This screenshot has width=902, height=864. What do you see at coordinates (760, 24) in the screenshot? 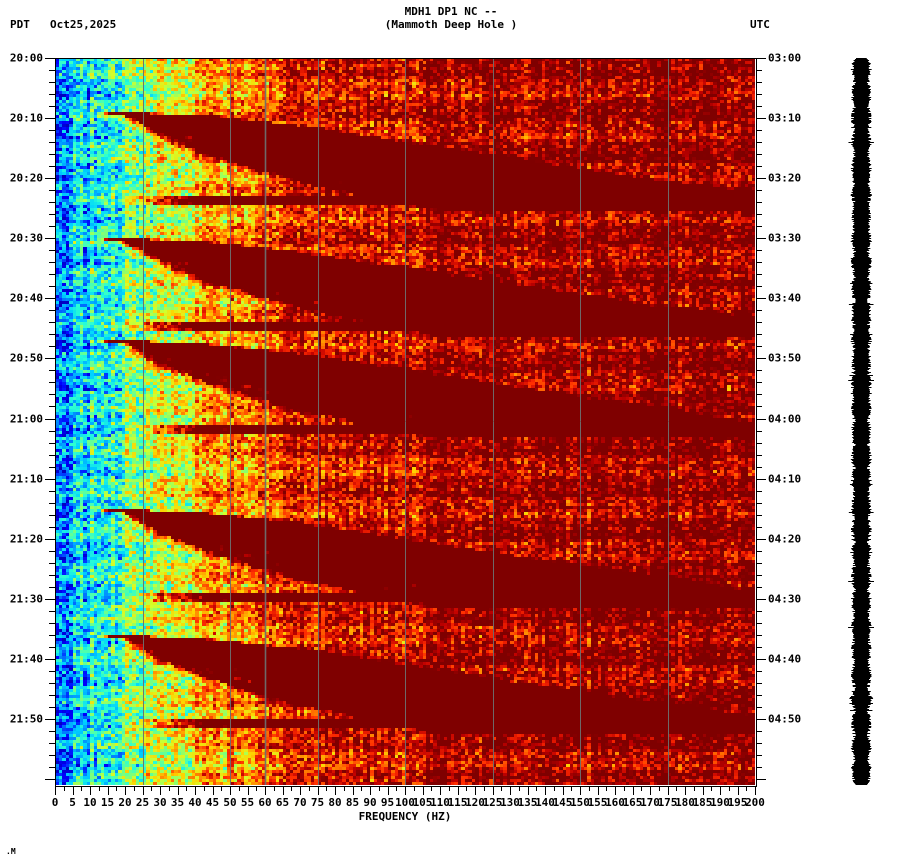
I see `timezone-label-right: UTC` at bounding box center [760, 24].